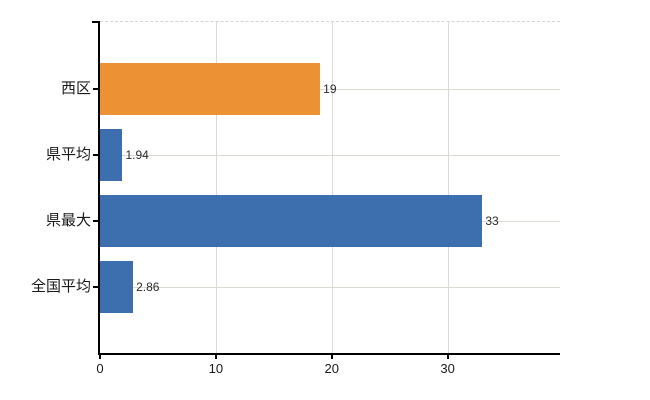 This screenshot has height=400, width=650. What do you see at coordinates (137, 155) in the screenshot?
I see `value-label: 1.94` at bounding box center [137, 155].